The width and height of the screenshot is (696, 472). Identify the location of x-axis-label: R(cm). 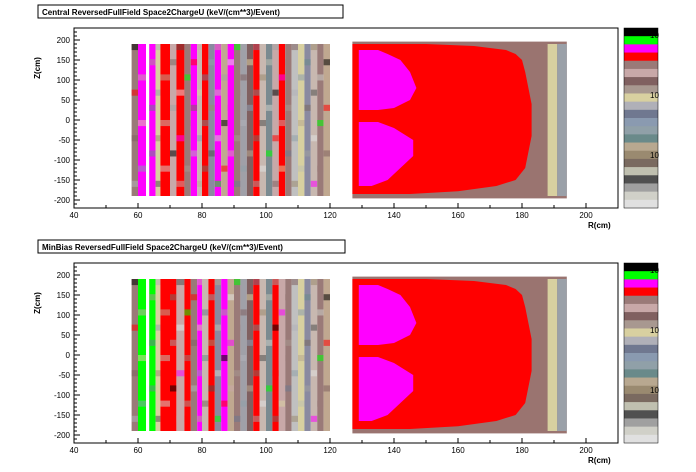
(599, 460).